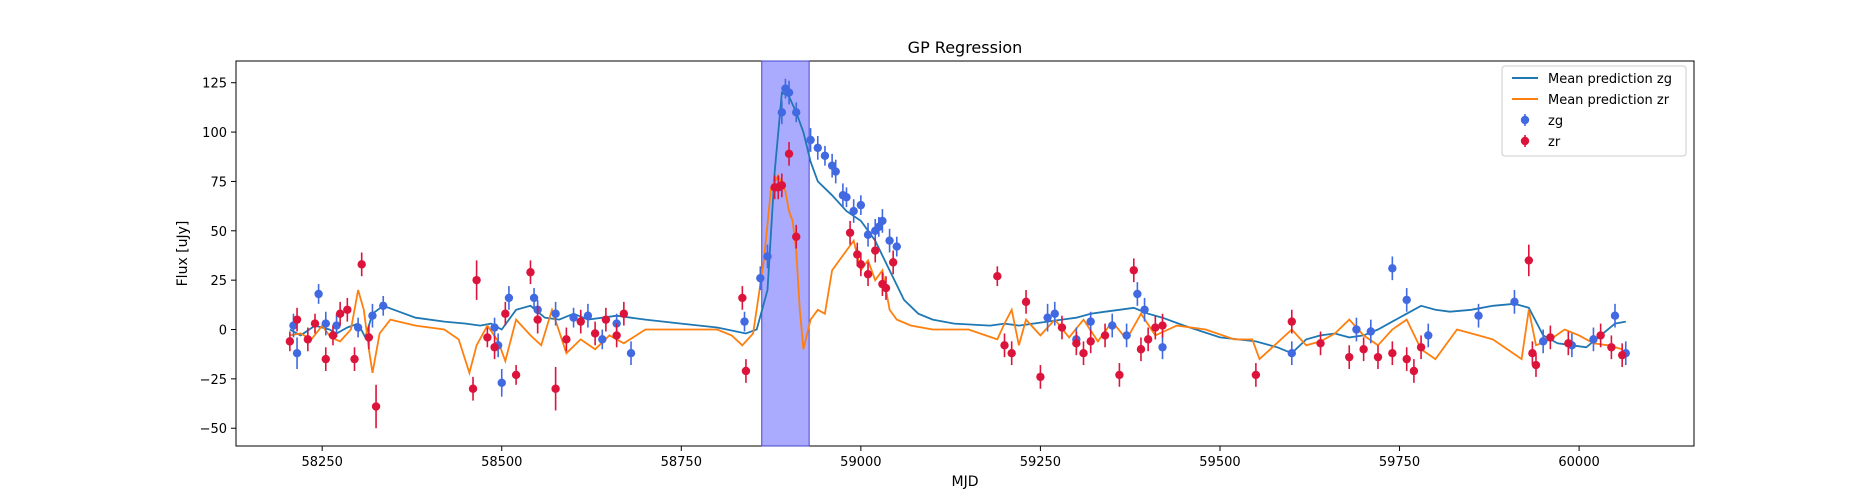 This screenshot has height=500, width=1875. I want to click on legend-label: Mean prediction zg, so click(1610, 79).